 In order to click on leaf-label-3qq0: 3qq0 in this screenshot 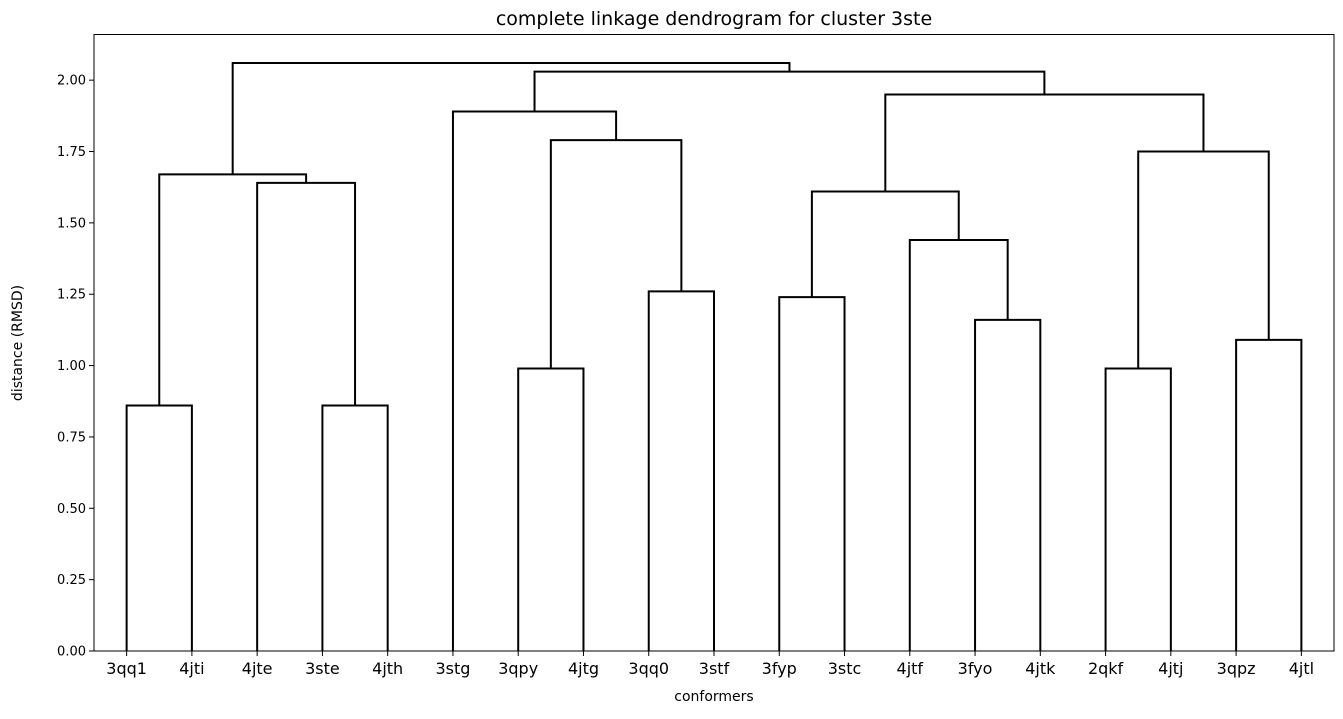, I will do `click(648, 668)`.